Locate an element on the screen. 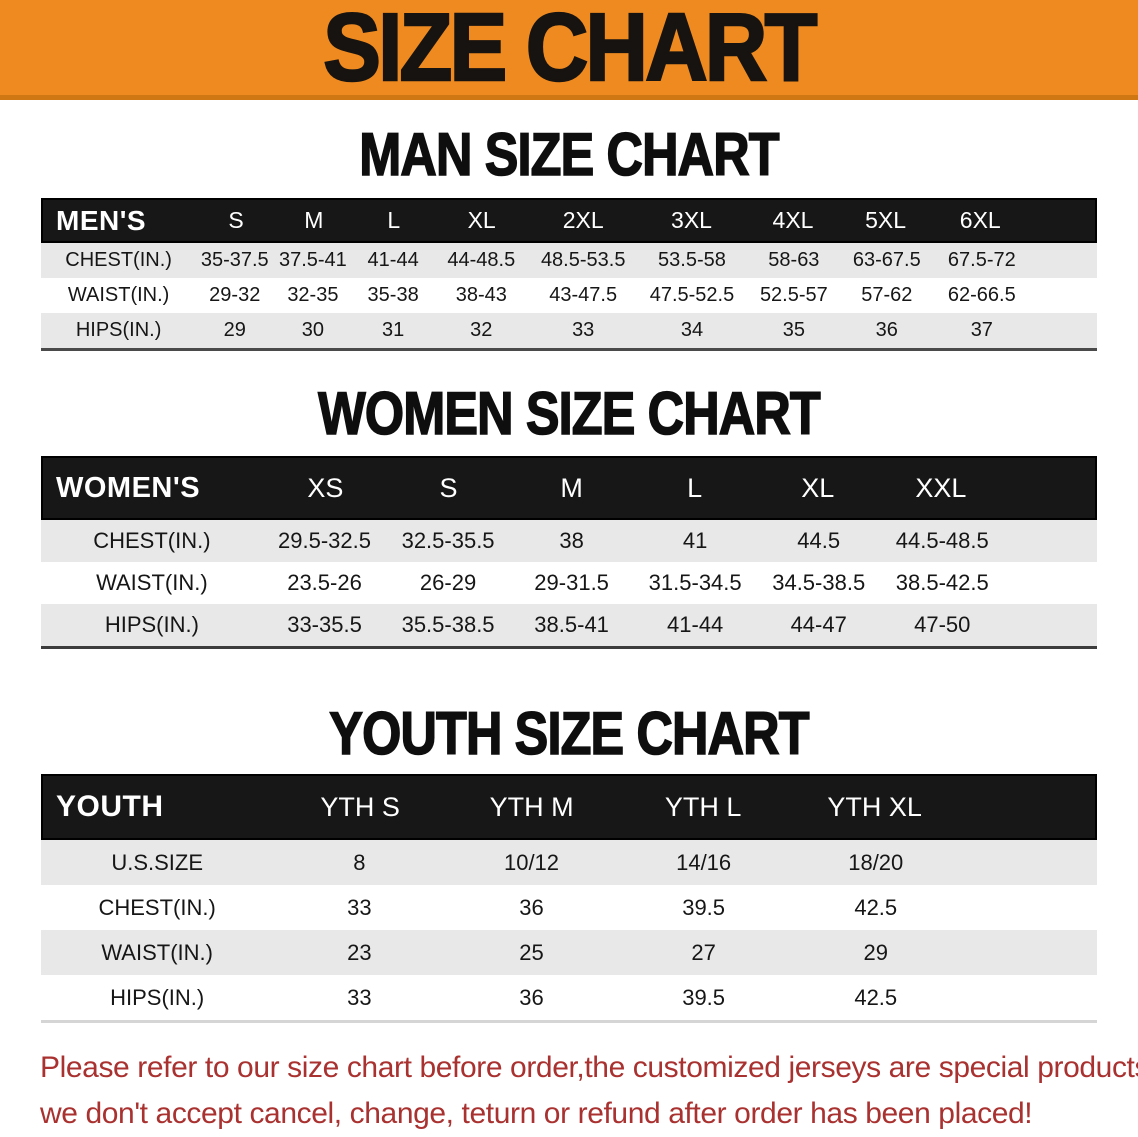  table-corner-label: WOMEN'S is located at coordinates (128, 487).